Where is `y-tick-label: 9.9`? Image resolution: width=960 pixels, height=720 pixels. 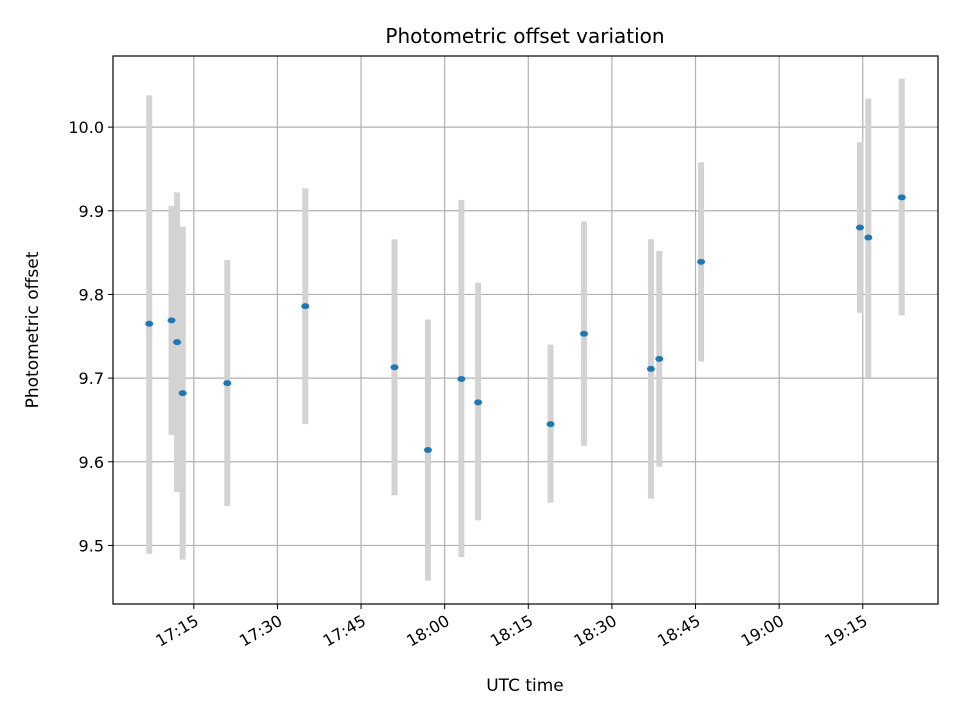
y-tick-label: 9.9 is located at coordinates (91, 211).